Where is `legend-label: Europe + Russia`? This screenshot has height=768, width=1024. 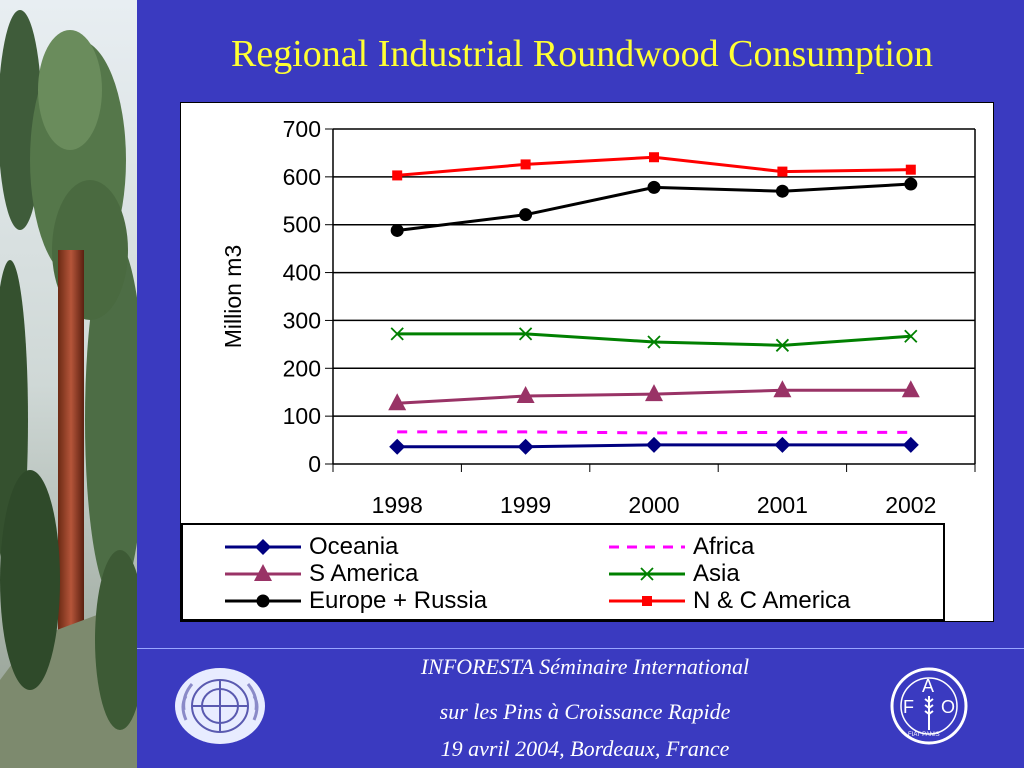 legend-label: Europe + Russia is located at coordinates (398, 600).